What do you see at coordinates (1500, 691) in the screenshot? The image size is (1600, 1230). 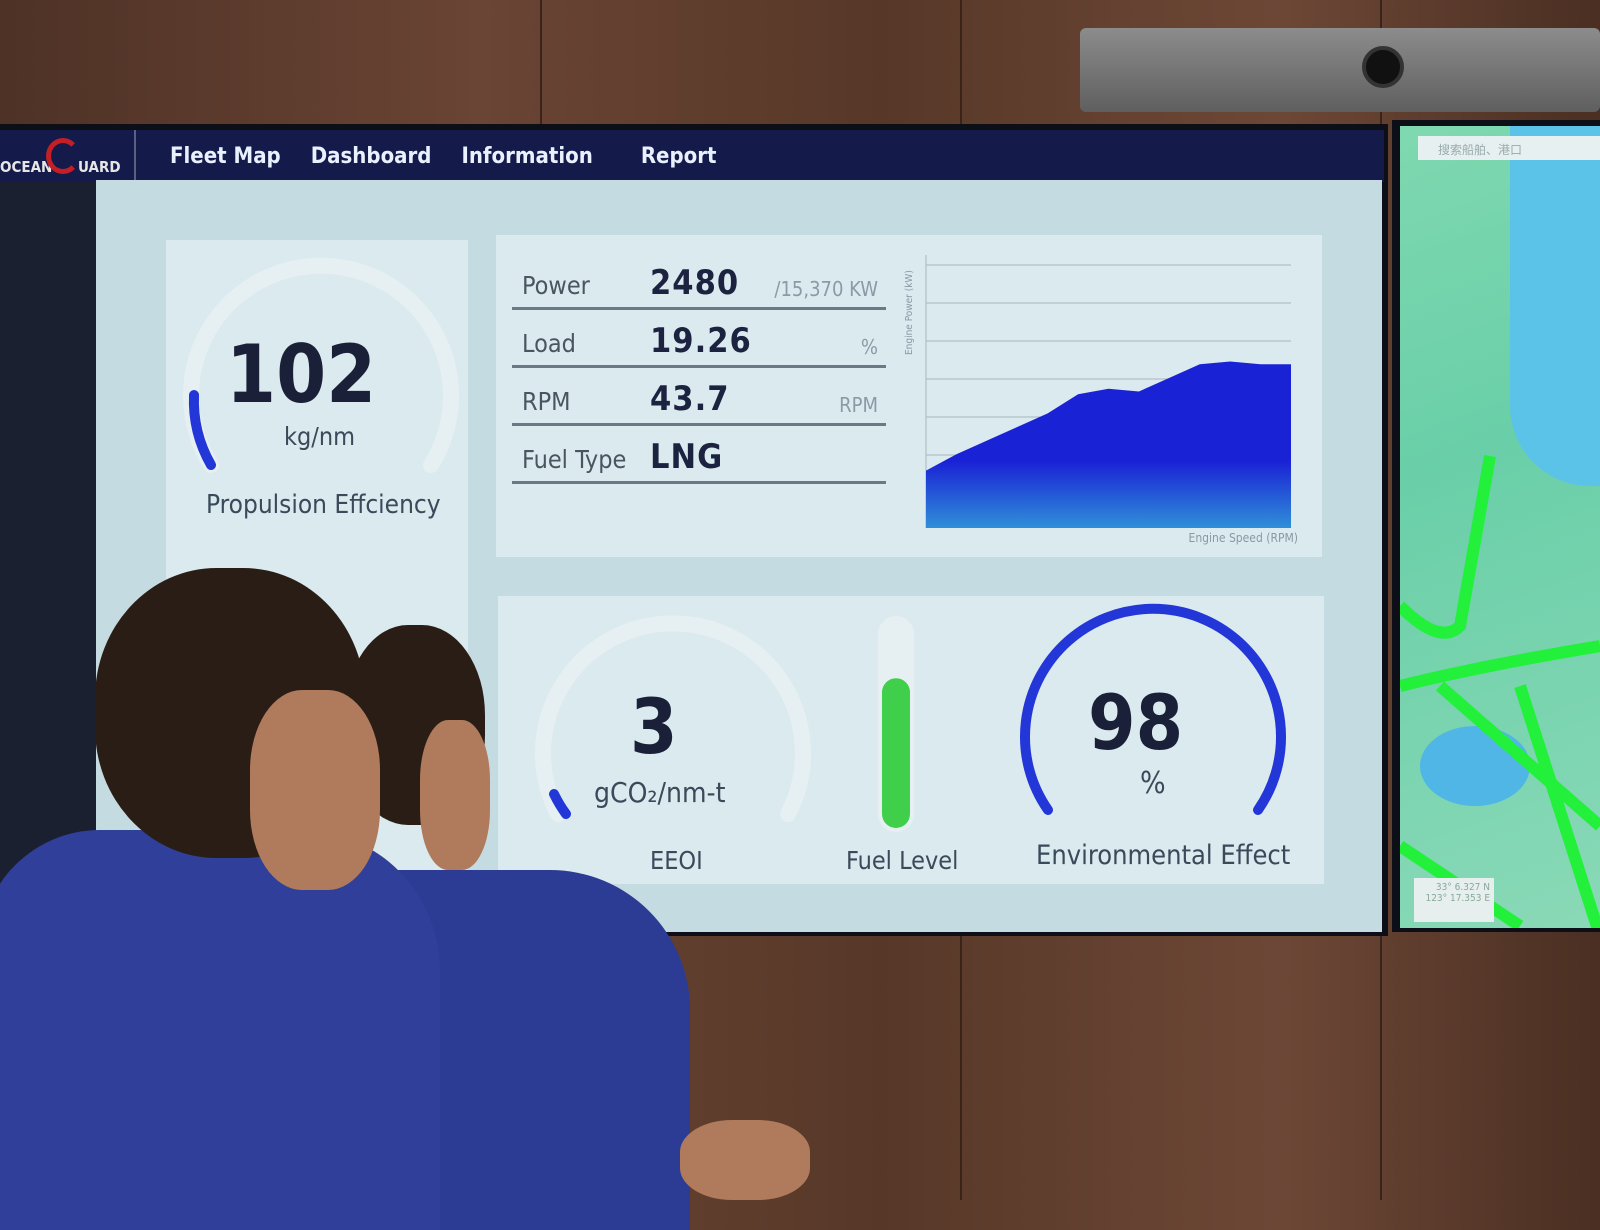 I see `vessel-tracks` at bounding box center [1500, 691].